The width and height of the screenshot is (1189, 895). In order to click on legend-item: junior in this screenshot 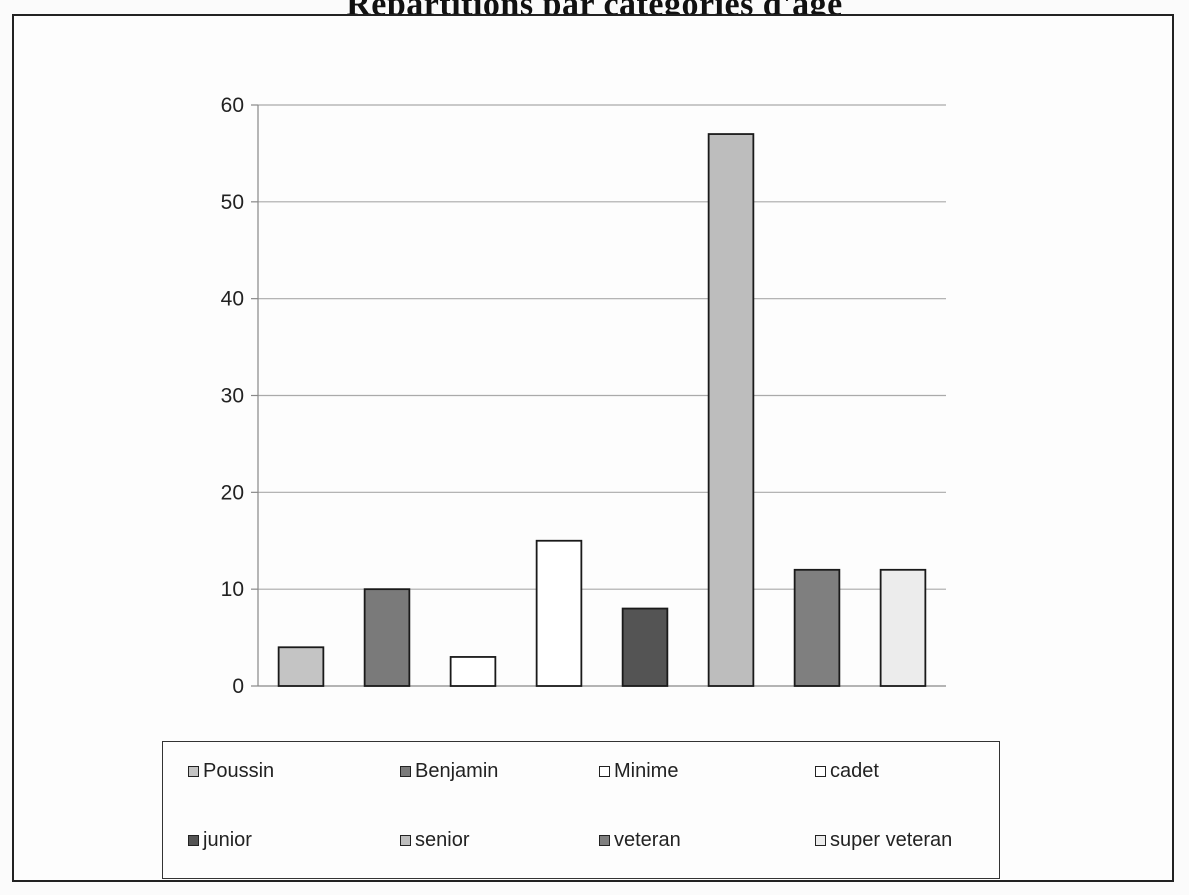, I will do `click(220, 840)`.